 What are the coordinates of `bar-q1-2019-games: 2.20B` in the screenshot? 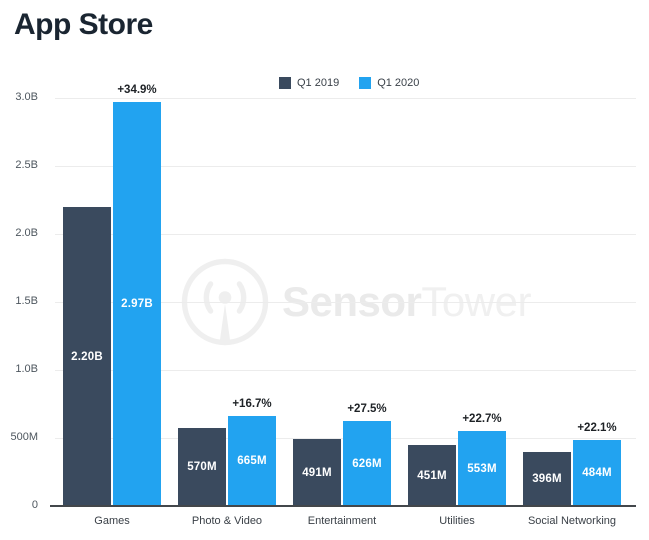 It's located at (87, 356).